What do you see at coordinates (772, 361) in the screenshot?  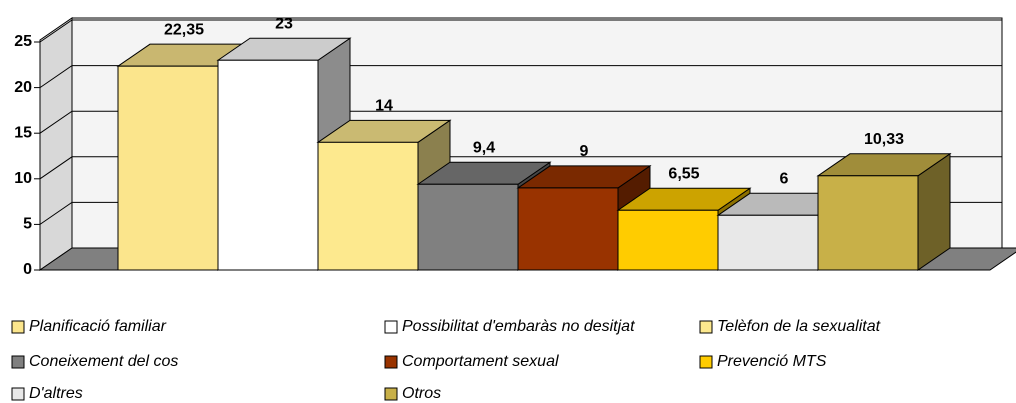 I see `legend-label: Prevenció MTS` at bounding box center [772, 361].